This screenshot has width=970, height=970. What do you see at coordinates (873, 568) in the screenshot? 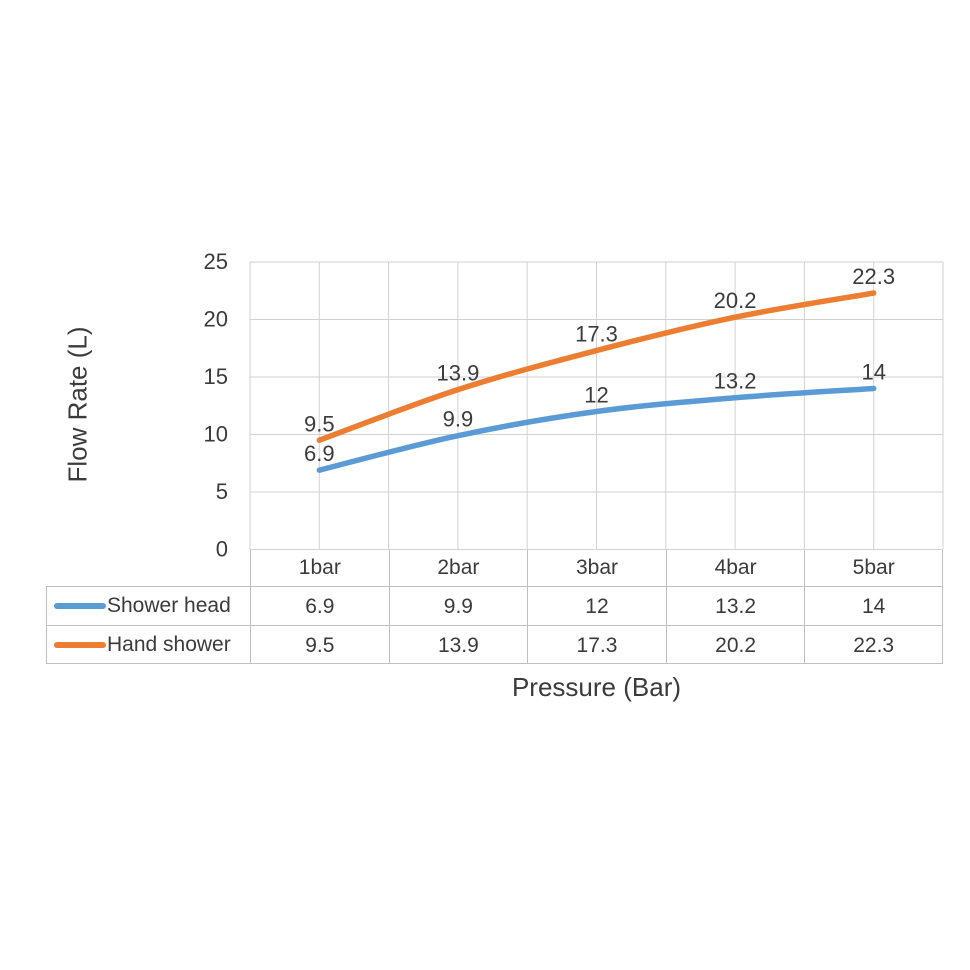
I see `x-tick-label: 5bar` at bounding box center [873, 568].